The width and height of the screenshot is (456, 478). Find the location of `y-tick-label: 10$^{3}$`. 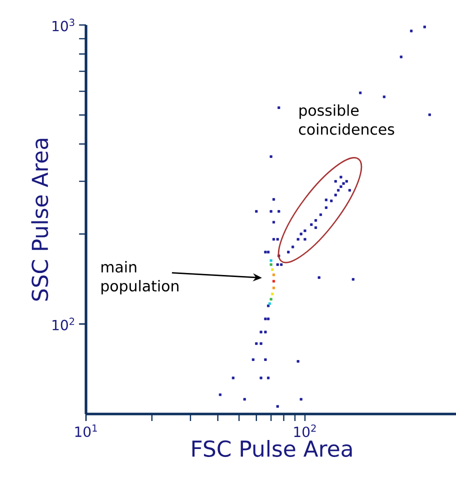

y-tick-label: 10$^{3}$ is located at coordinates (63, 25).